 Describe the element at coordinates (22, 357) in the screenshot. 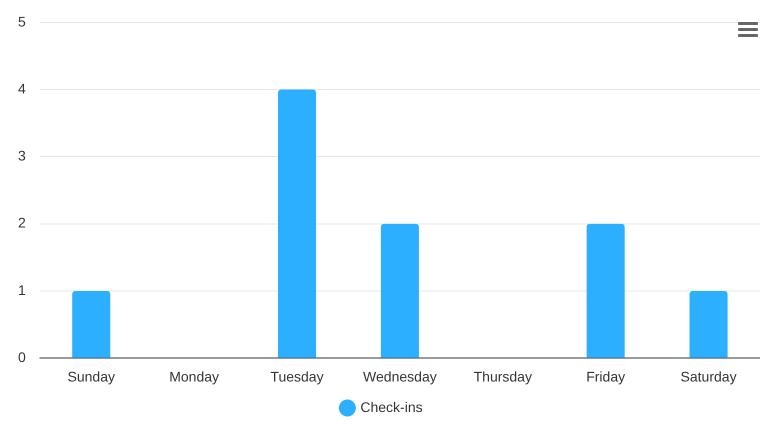

I see `y-tick-label: 0` at that location.